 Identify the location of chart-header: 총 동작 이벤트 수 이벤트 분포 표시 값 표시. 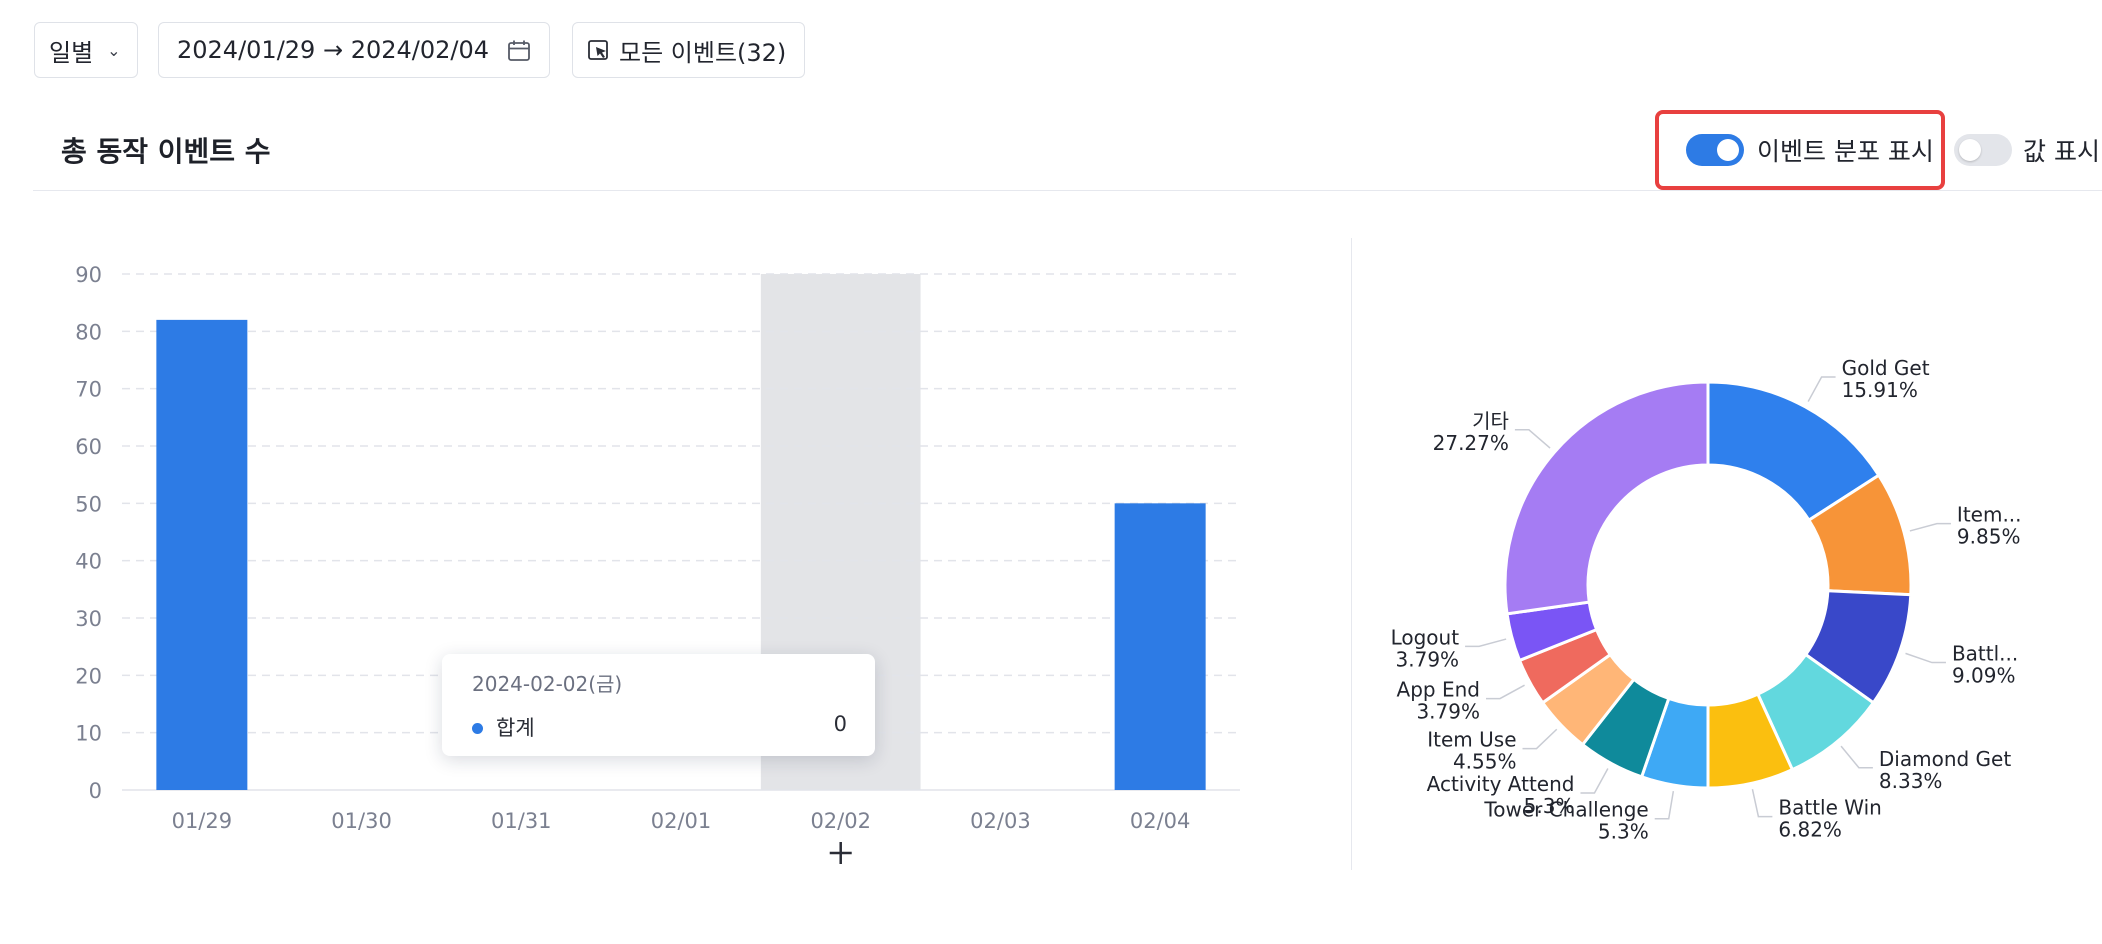
(1067, 150).